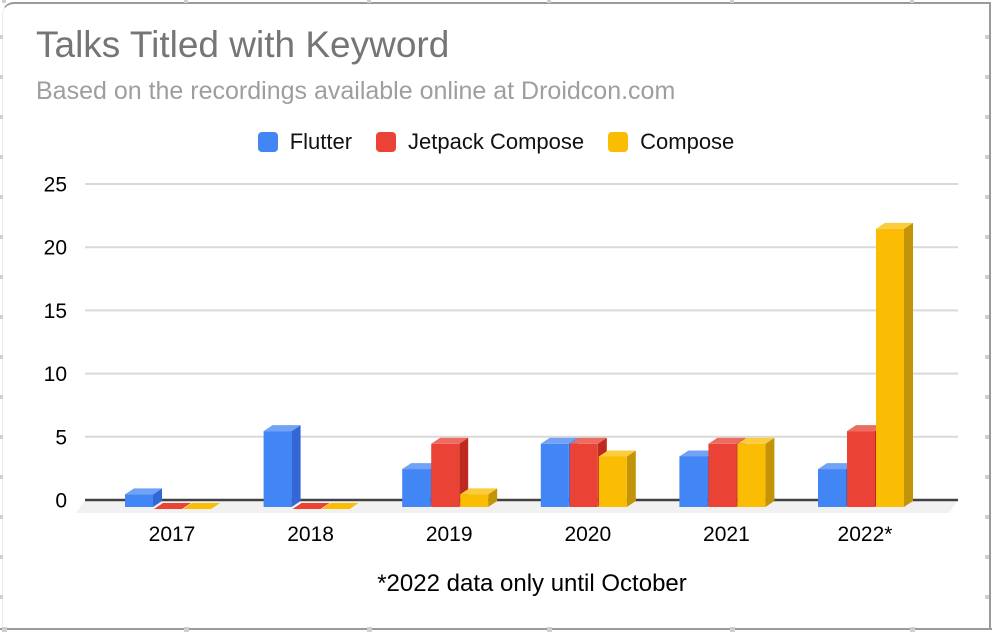  What do you see at coordinates (836, 466) in the screenshot?
I see `bar-flutter-2022-top` at bounding box center [836, 466].